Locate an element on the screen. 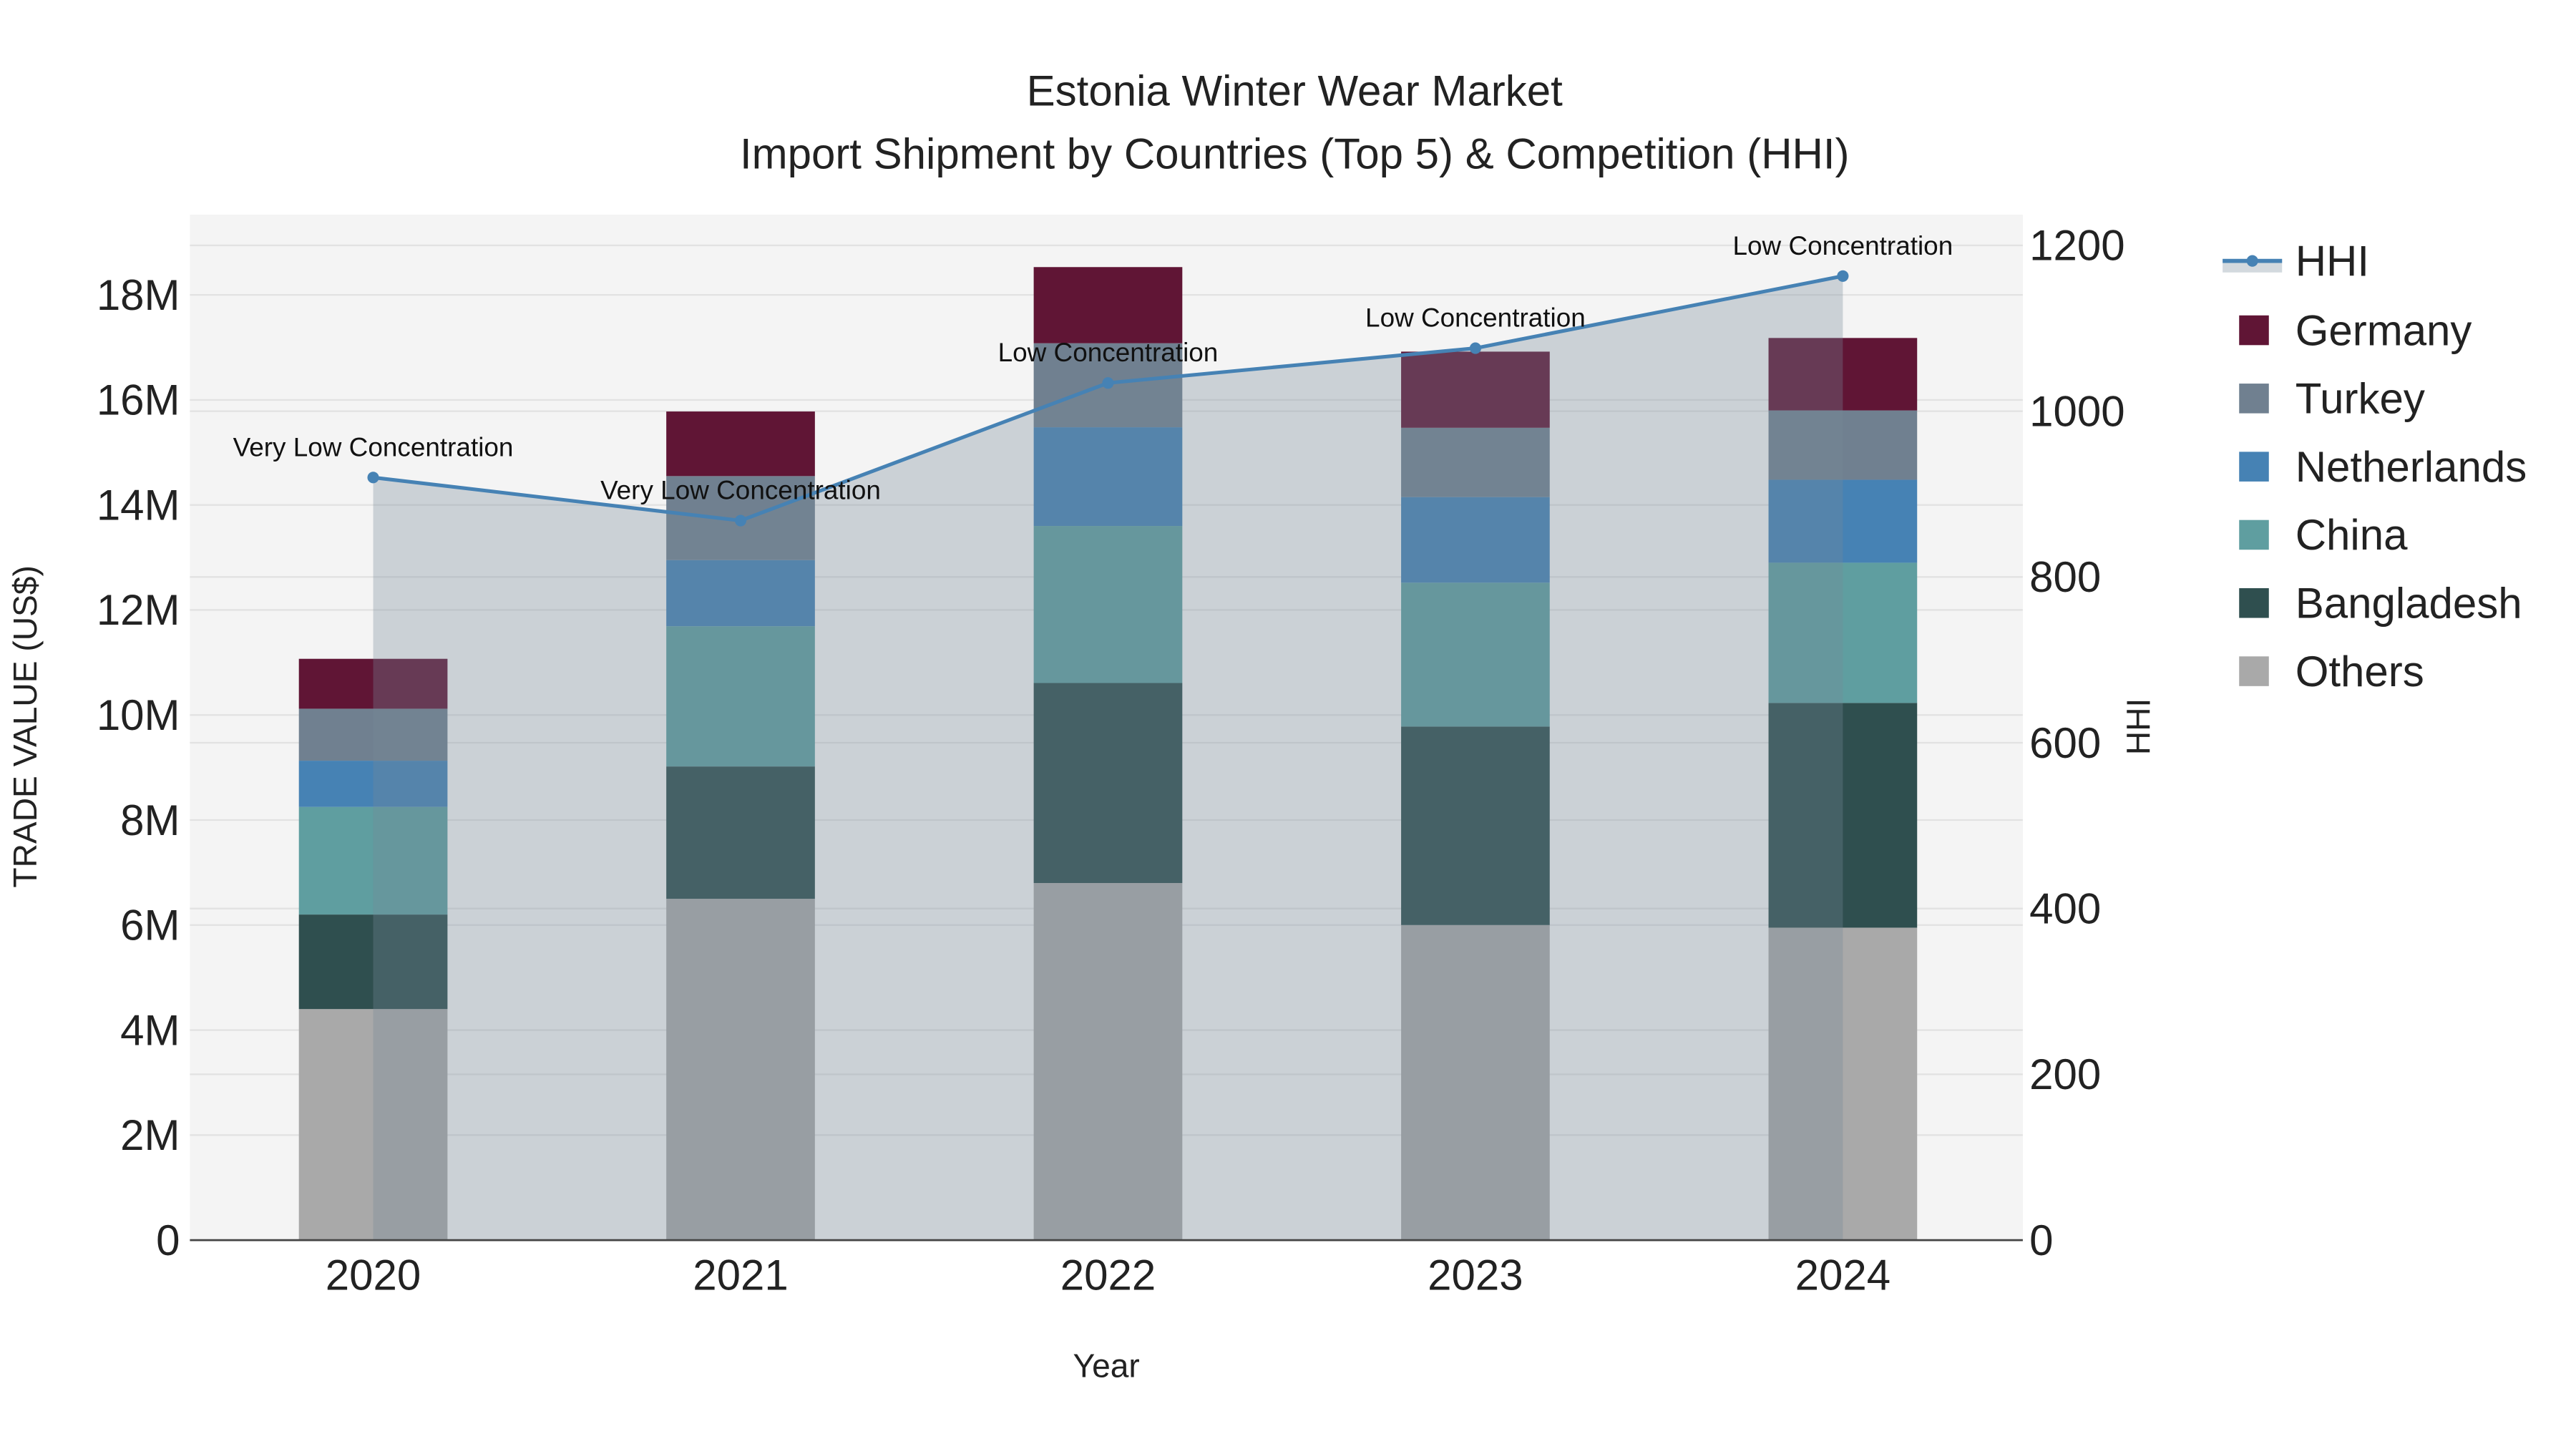 The image size is (2576, 1449). bar-others-2023 is located at coordinates (1475, 1082).